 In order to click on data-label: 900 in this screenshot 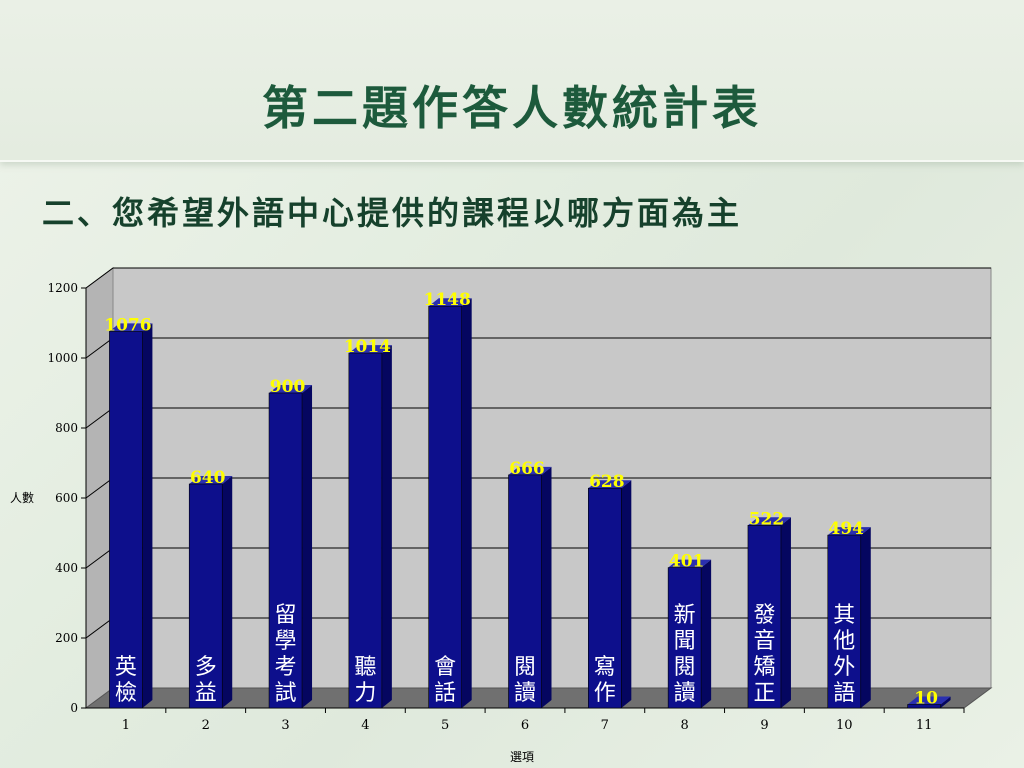, I will do `click(288, 387)`.